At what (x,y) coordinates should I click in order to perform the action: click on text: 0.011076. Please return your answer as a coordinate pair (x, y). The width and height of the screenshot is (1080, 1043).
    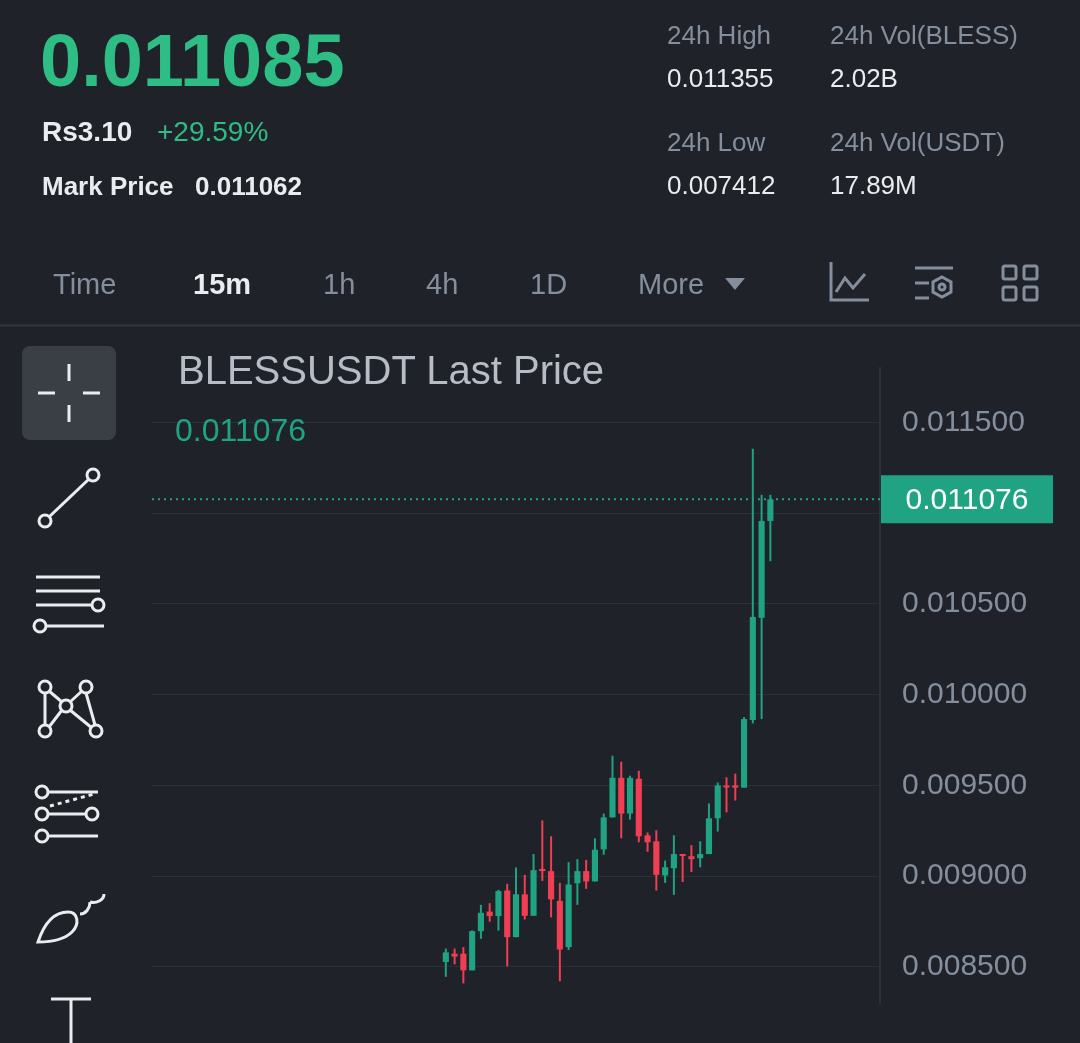
    Looking at the image, I should click on (241, 430).